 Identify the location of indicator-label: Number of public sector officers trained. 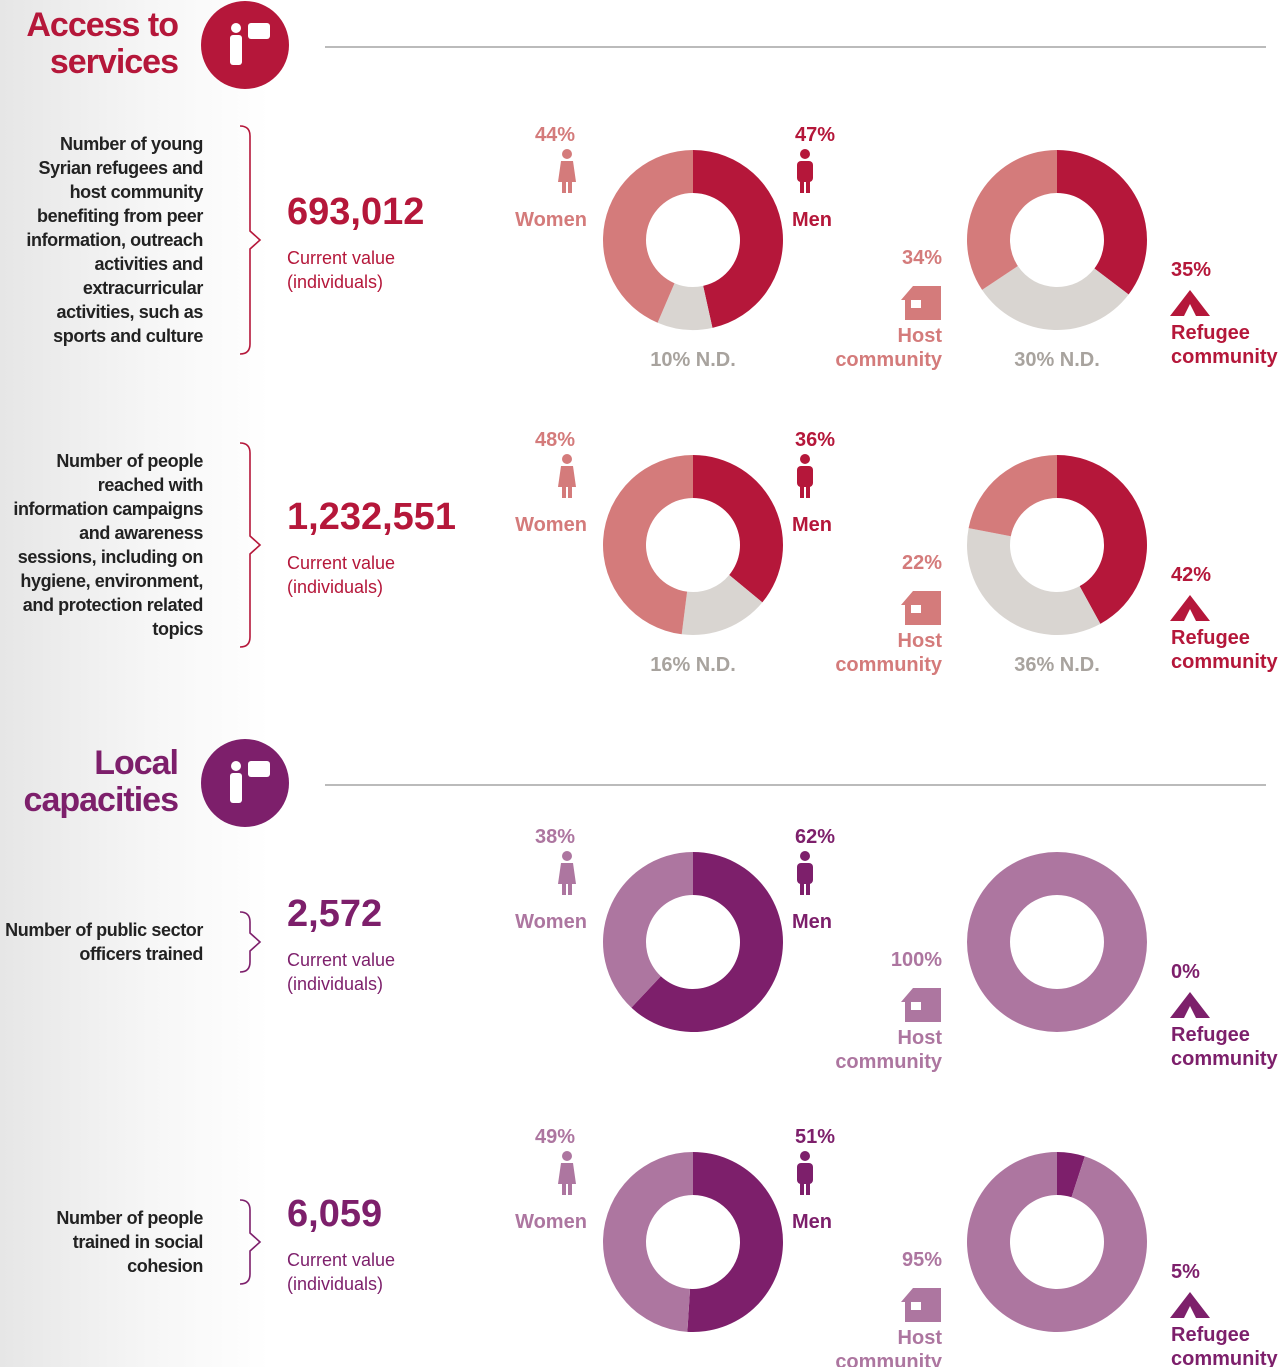
(104, 942).